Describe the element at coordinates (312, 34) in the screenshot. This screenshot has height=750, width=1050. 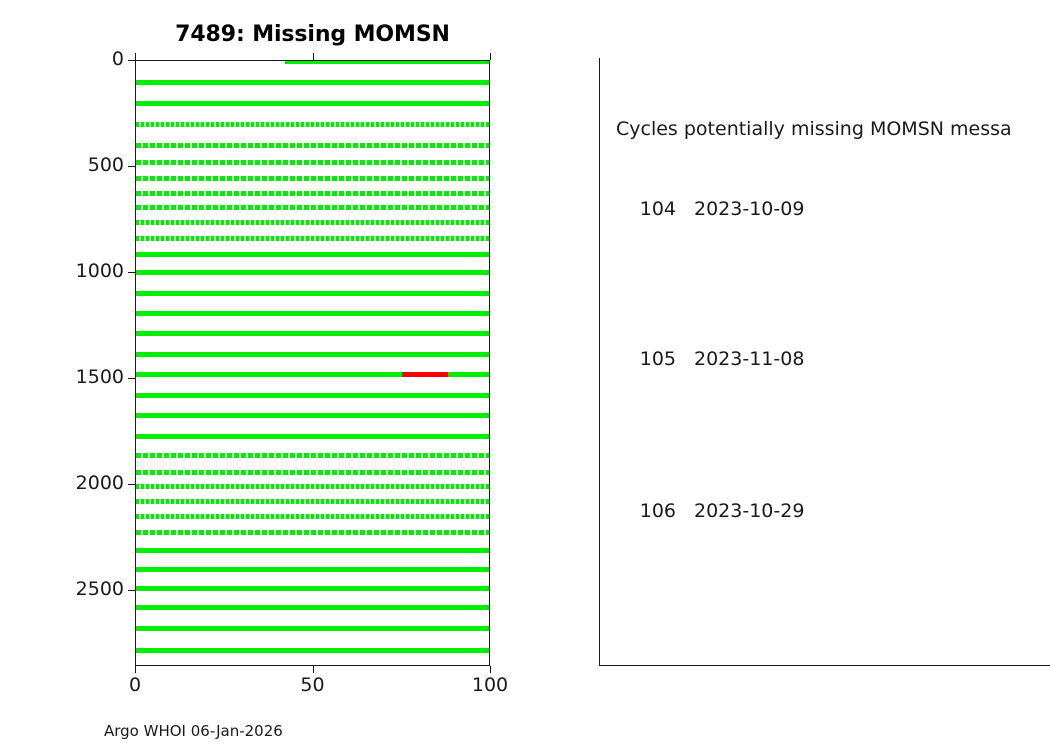
I see `page-title: 7489: Missing MOMSN` at that location.